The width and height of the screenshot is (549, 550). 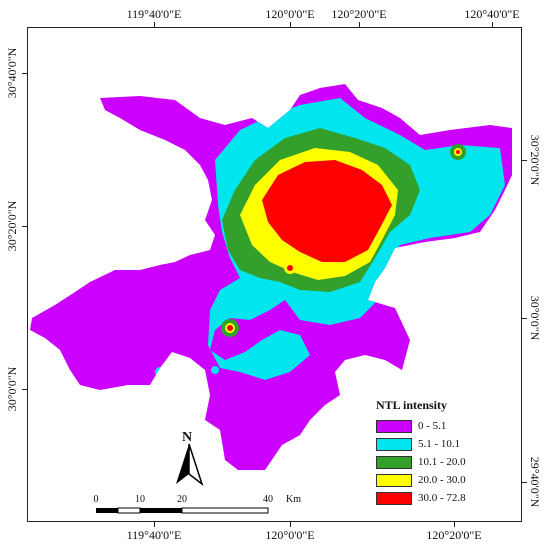 I want to click on bottom-axis-label: 119°40'0"E, so click(x=154, y=535).